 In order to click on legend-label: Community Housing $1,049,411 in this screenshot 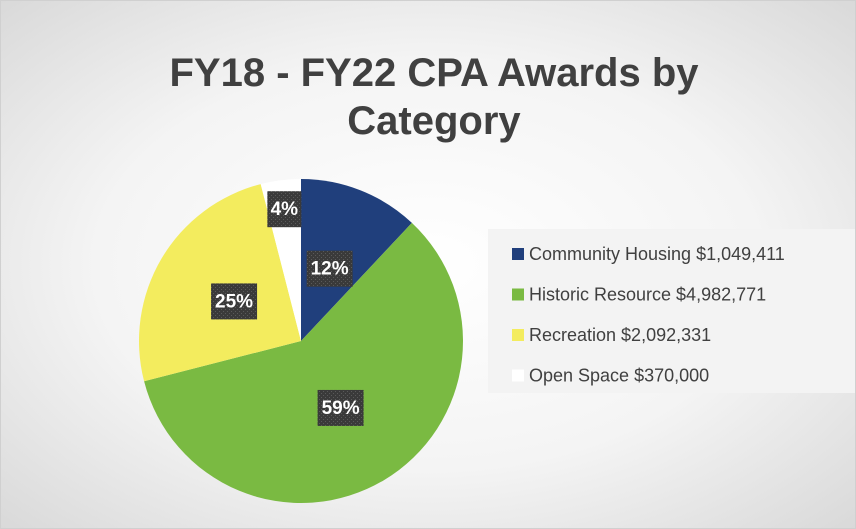, I will do `click(657, 254)`.